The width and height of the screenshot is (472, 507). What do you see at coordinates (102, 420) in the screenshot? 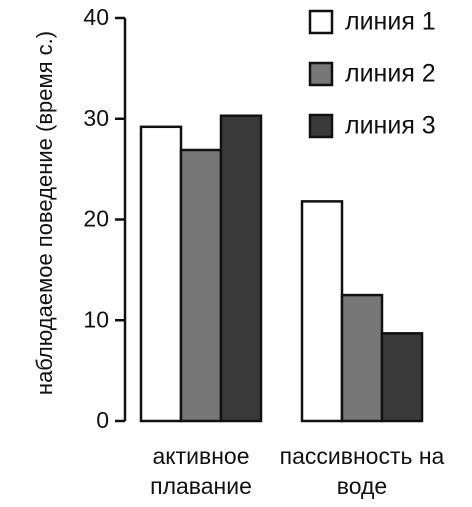
I see `y-tick-label: 0` at bounding box center [102, 420].